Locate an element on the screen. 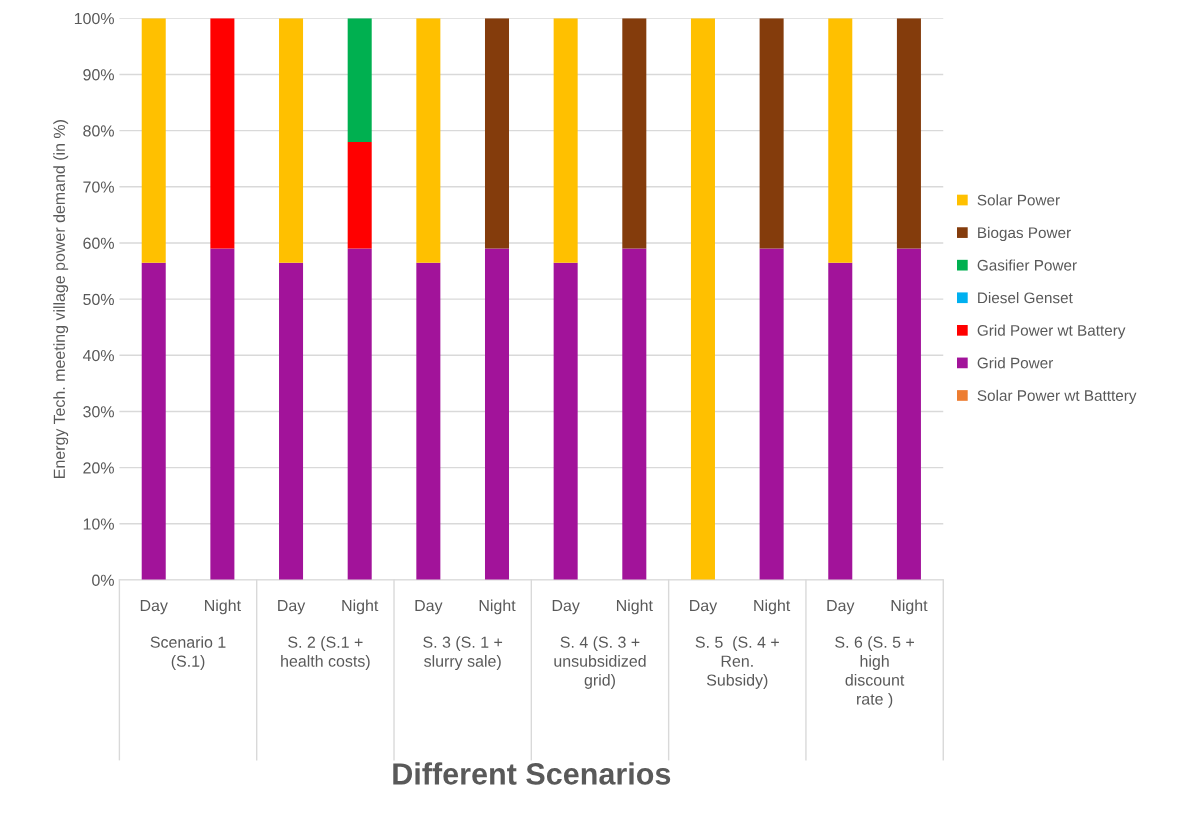 This screenshot has width=1194, height=814. y-tick-label: 30% is located at coordinates (98, 412).